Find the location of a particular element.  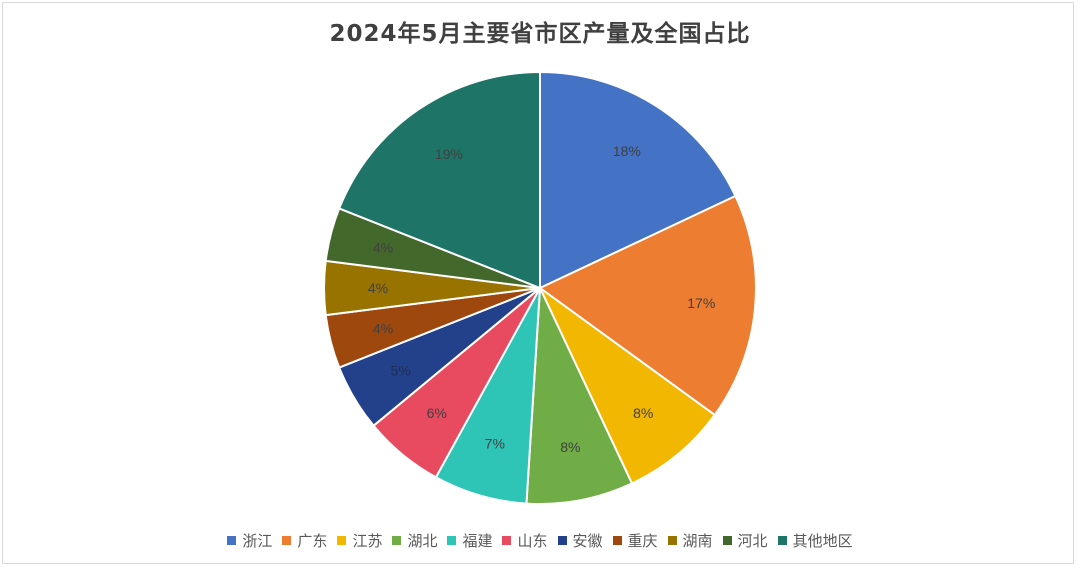

legend-item: 其他地区 is located at coordinates (815, 540).